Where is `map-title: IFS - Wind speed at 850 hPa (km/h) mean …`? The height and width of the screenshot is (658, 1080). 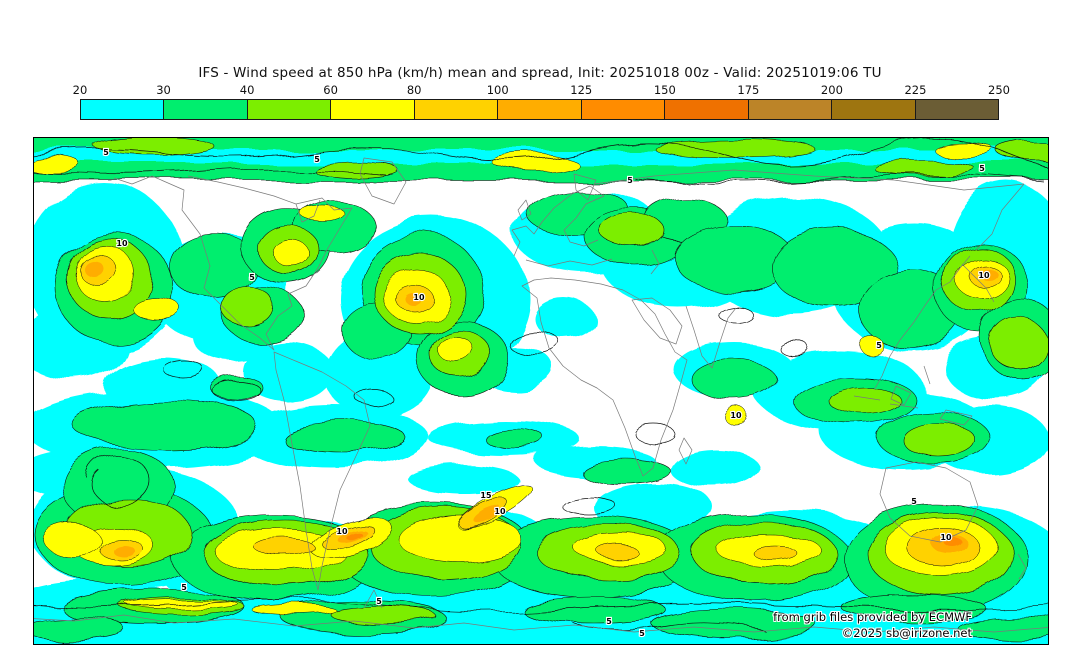 map-title: IFS - Wind speed at 850 hPa (km/h) mean … is located at coordinates (540, 73).